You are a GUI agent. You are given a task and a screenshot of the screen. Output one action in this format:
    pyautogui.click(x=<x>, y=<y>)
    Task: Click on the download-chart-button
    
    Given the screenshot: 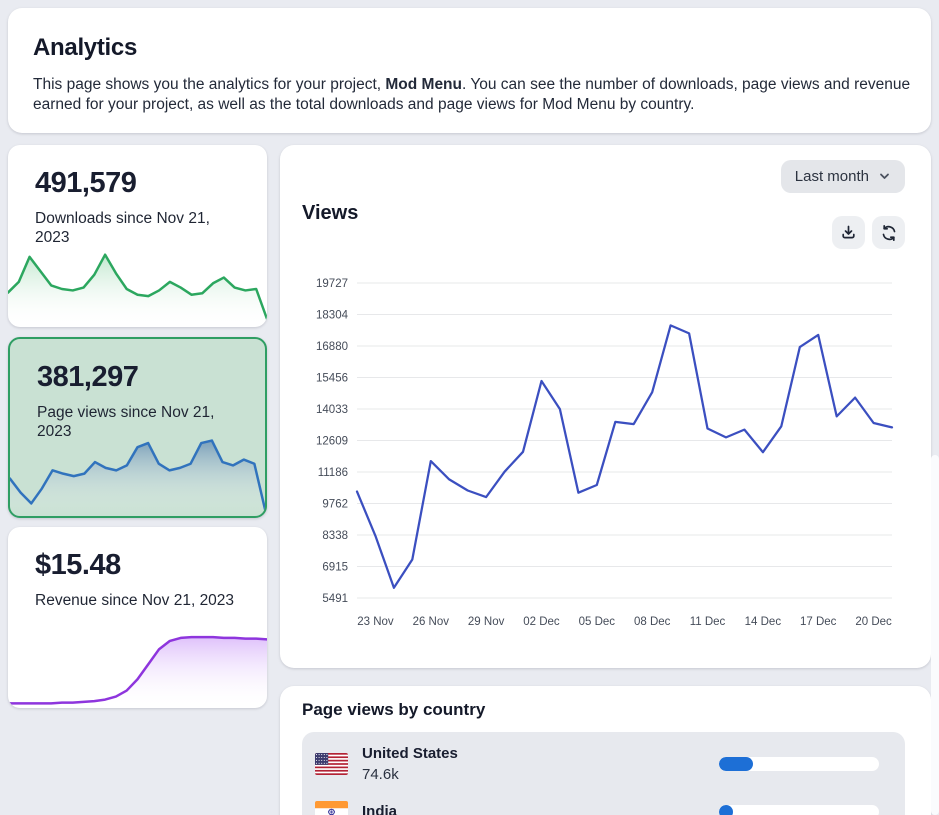 What is the action you would take?
    pyautogui.click(x=848, y=232)
    